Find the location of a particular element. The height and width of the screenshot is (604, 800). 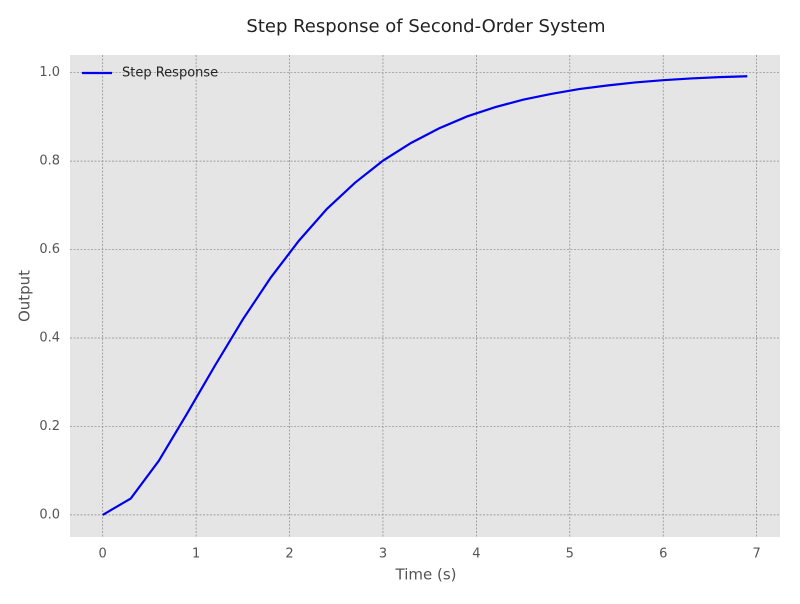

x-axis-label: Time (s) is located at coordinates (426, 575).